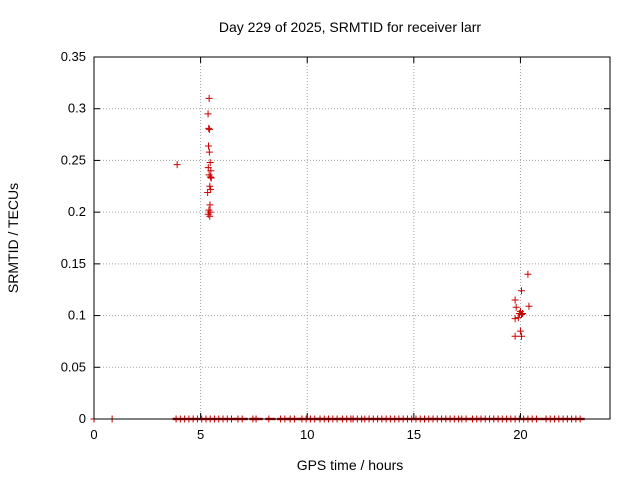  I want to click on y-tick-label: 0, so click(82, 418).